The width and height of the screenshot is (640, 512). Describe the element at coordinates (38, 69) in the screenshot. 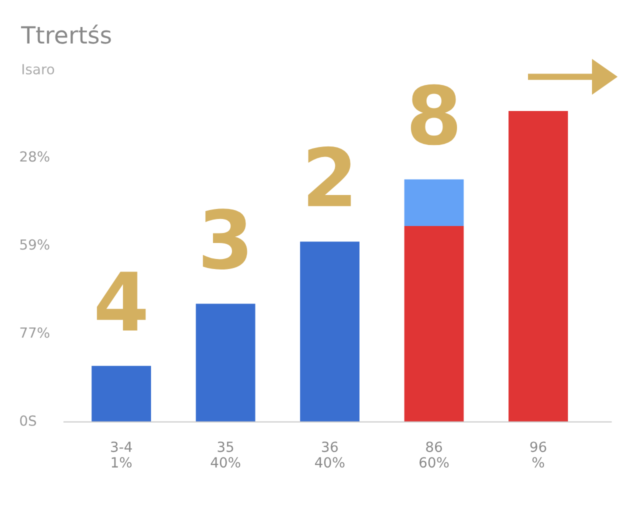

I see `chart-subtitle: Isaro` at that location.